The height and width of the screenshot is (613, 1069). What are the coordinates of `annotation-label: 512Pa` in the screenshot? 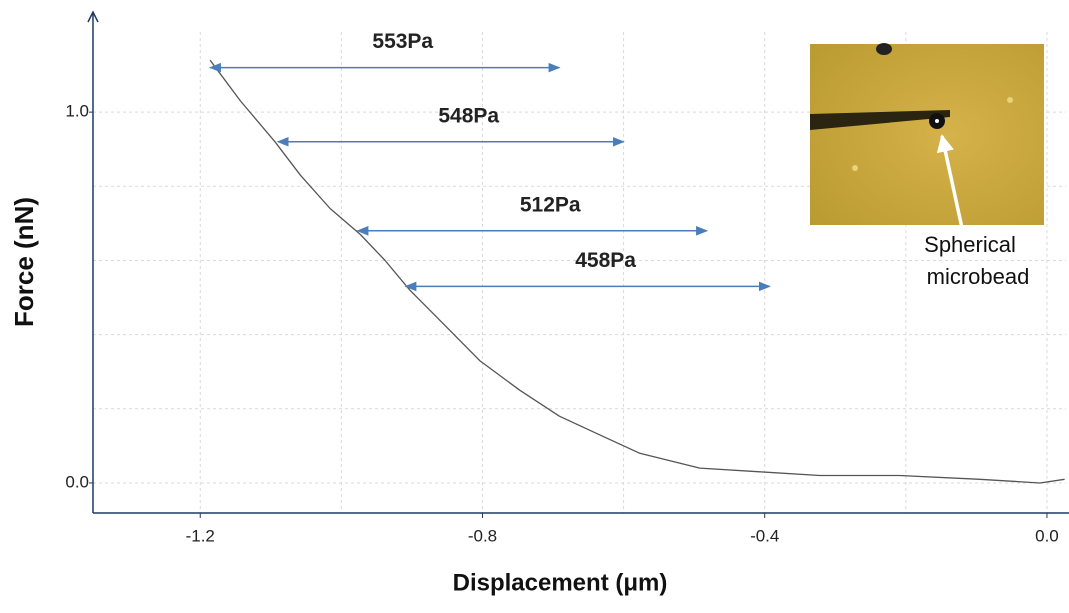 It's located at (550, 204).